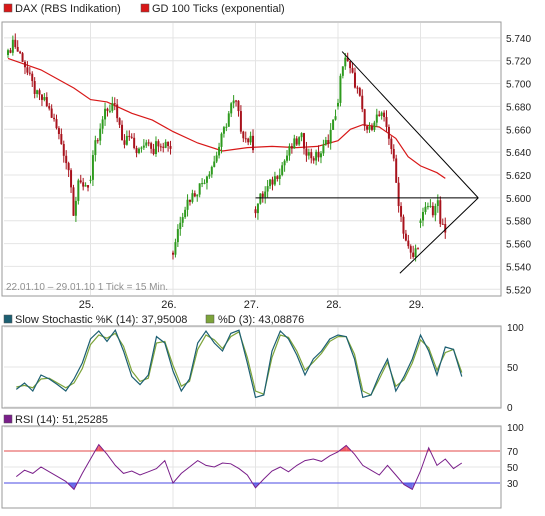 Image resolution: width=545 pixels, height=516 pixels. What do you see at coordinates (513, 468) in the screenshot?
I see `rsi-y-tick-label: 50` at bounding box center [513, 468].